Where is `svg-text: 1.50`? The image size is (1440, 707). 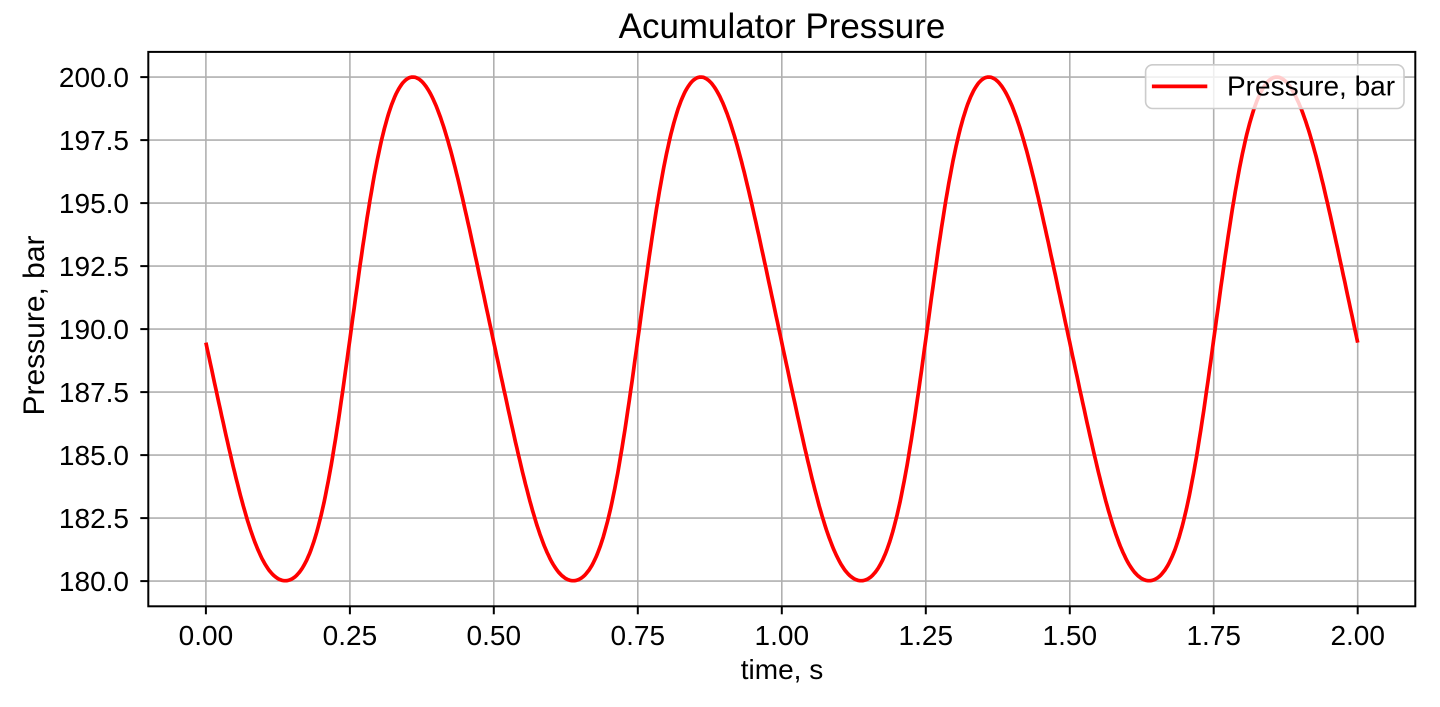
svg-text: 1.50 is located at coordinates (1070, 635).